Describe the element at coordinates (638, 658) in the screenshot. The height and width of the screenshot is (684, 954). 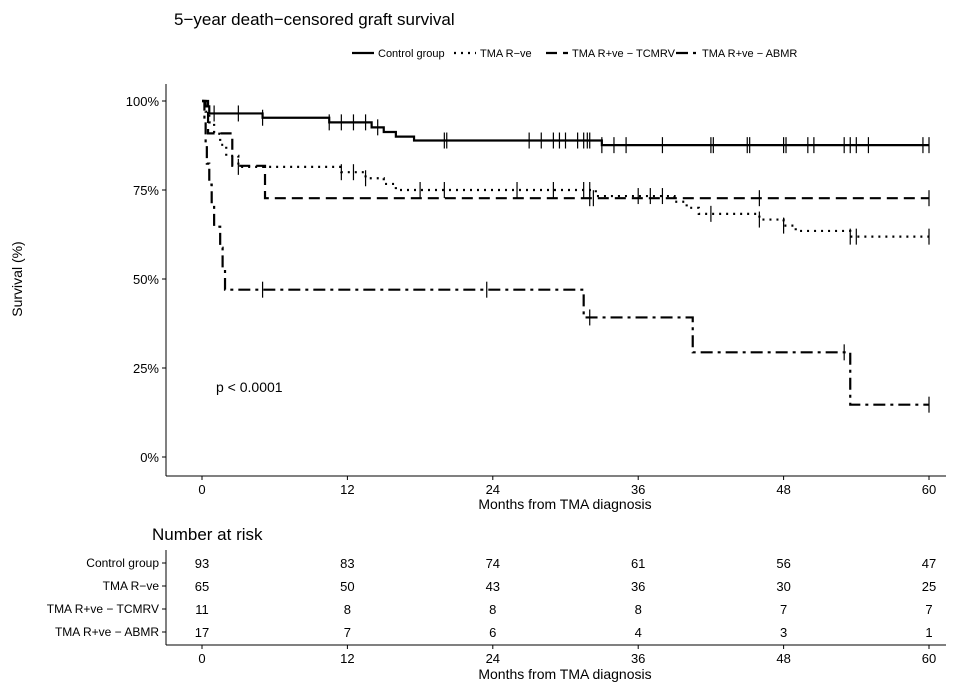
I see `risk-x-tick-label: 36` at that location.